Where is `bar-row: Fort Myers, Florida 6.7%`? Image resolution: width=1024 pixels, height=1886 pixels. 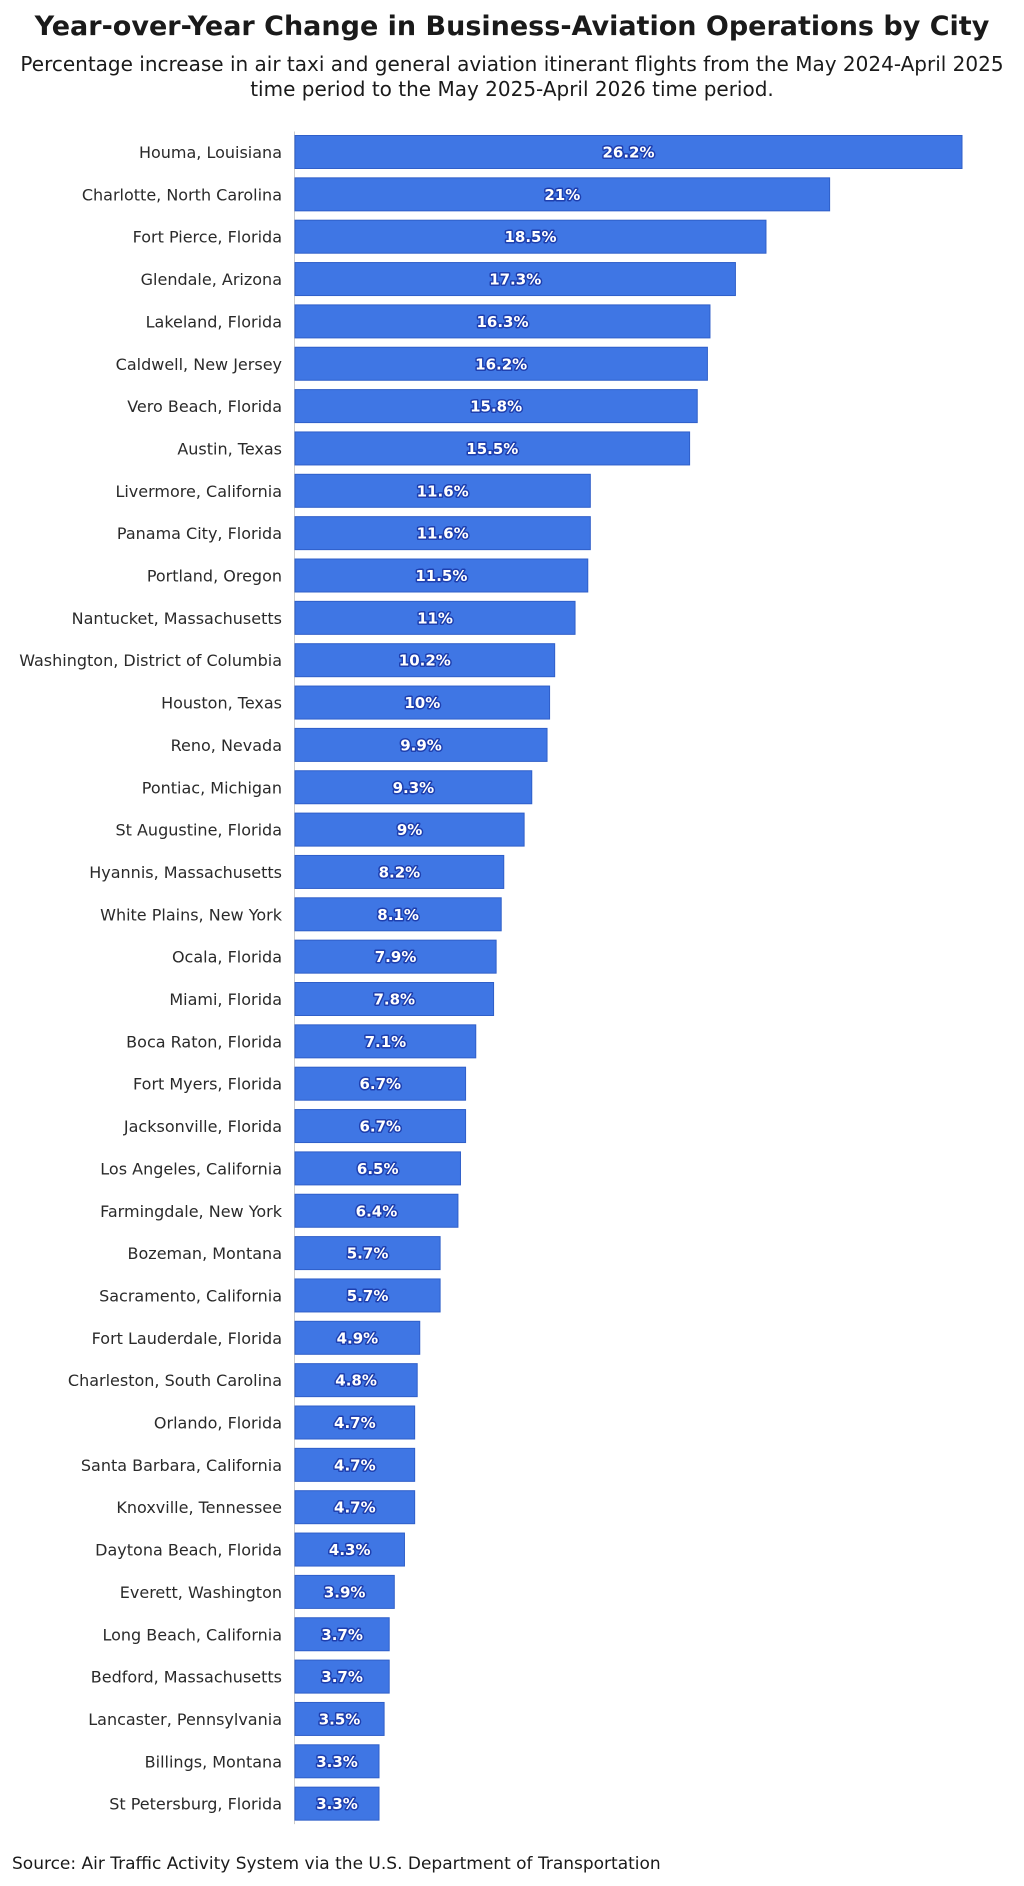
bar-row: Fort Myers, Florida 6.7% is located at coordinates (300, 1083).